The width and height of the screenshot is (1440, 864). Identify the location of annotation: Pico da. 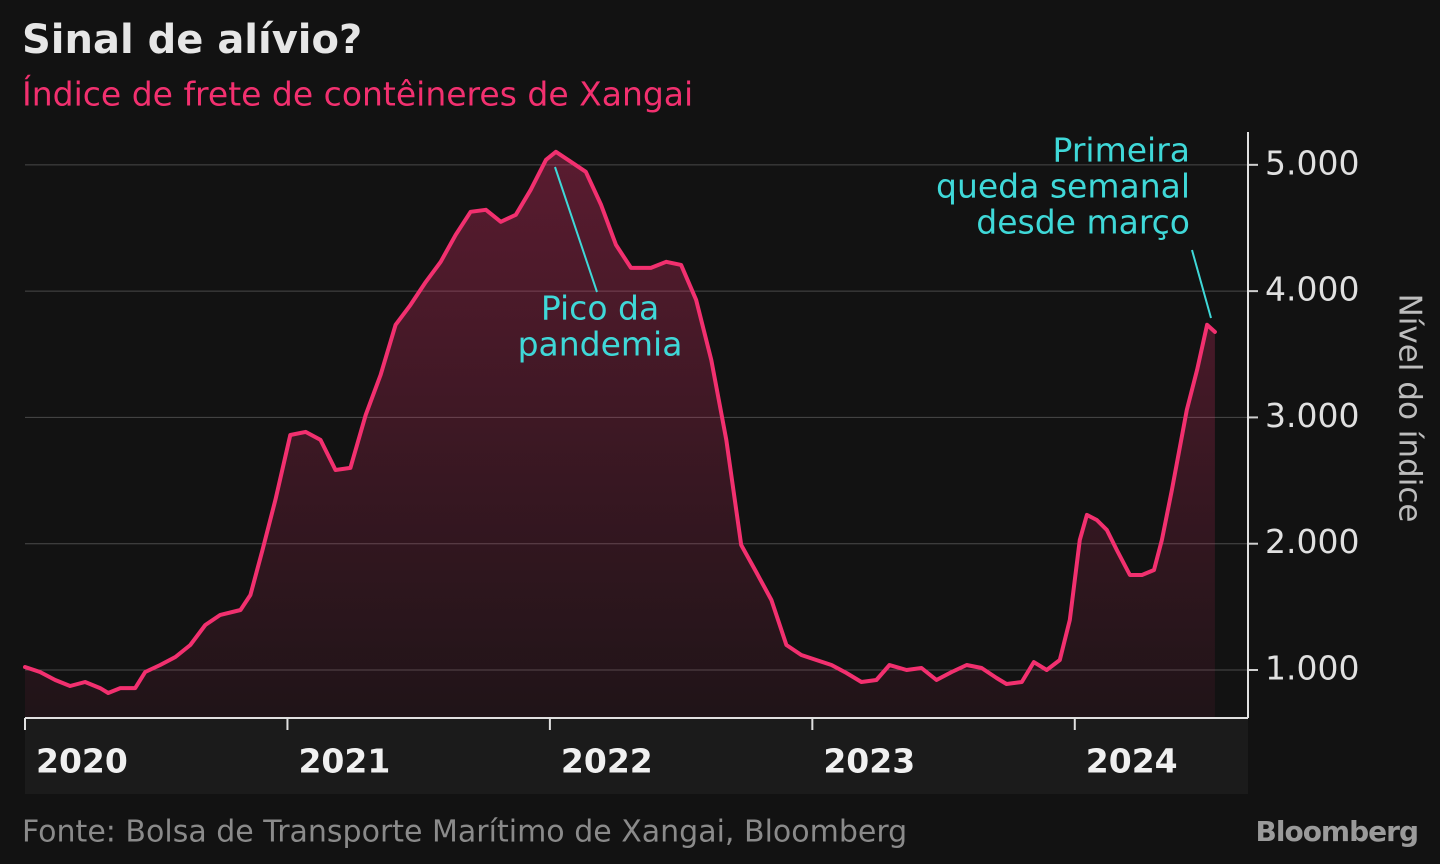
(600, 308).